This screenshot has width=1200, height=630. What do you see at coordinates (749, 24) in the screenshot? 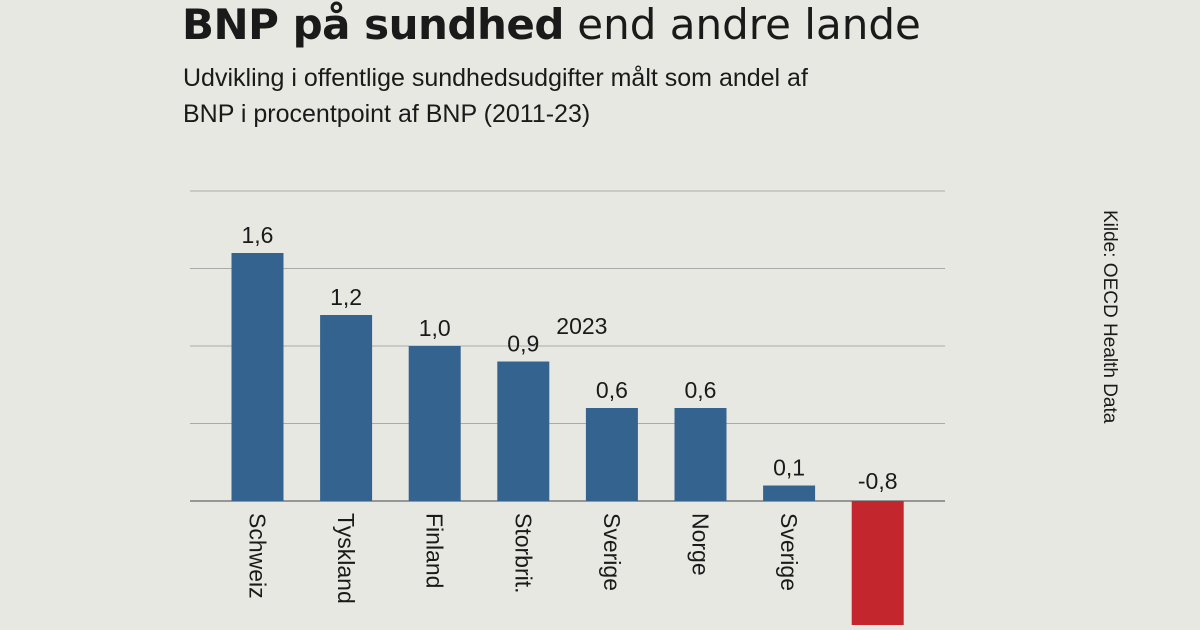
I see `title-normal: end andre lande` at bounding box center [749, 24].